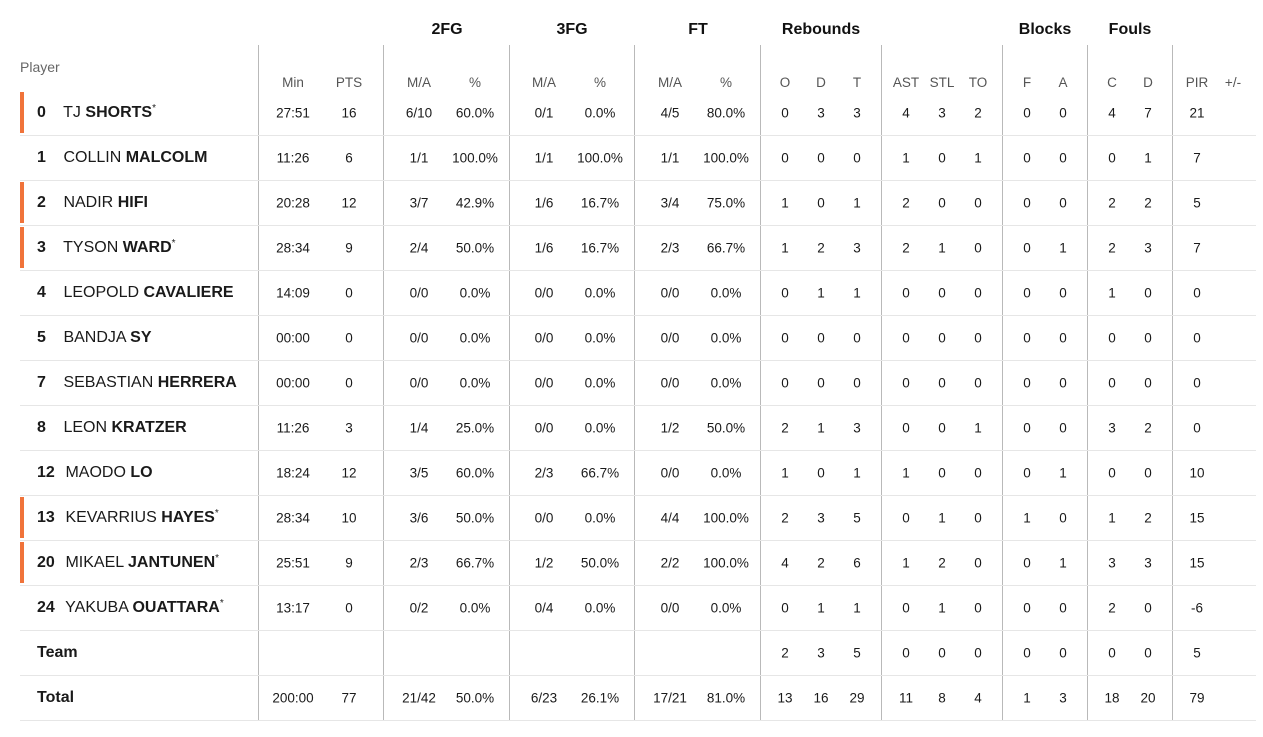 The width and height of the screenshot is (1263, 737). What do you see at coordinates (544, 112) in the screenshot?
I see `stat-3fg-ma: 0/1` at bounding box center [544, 112].